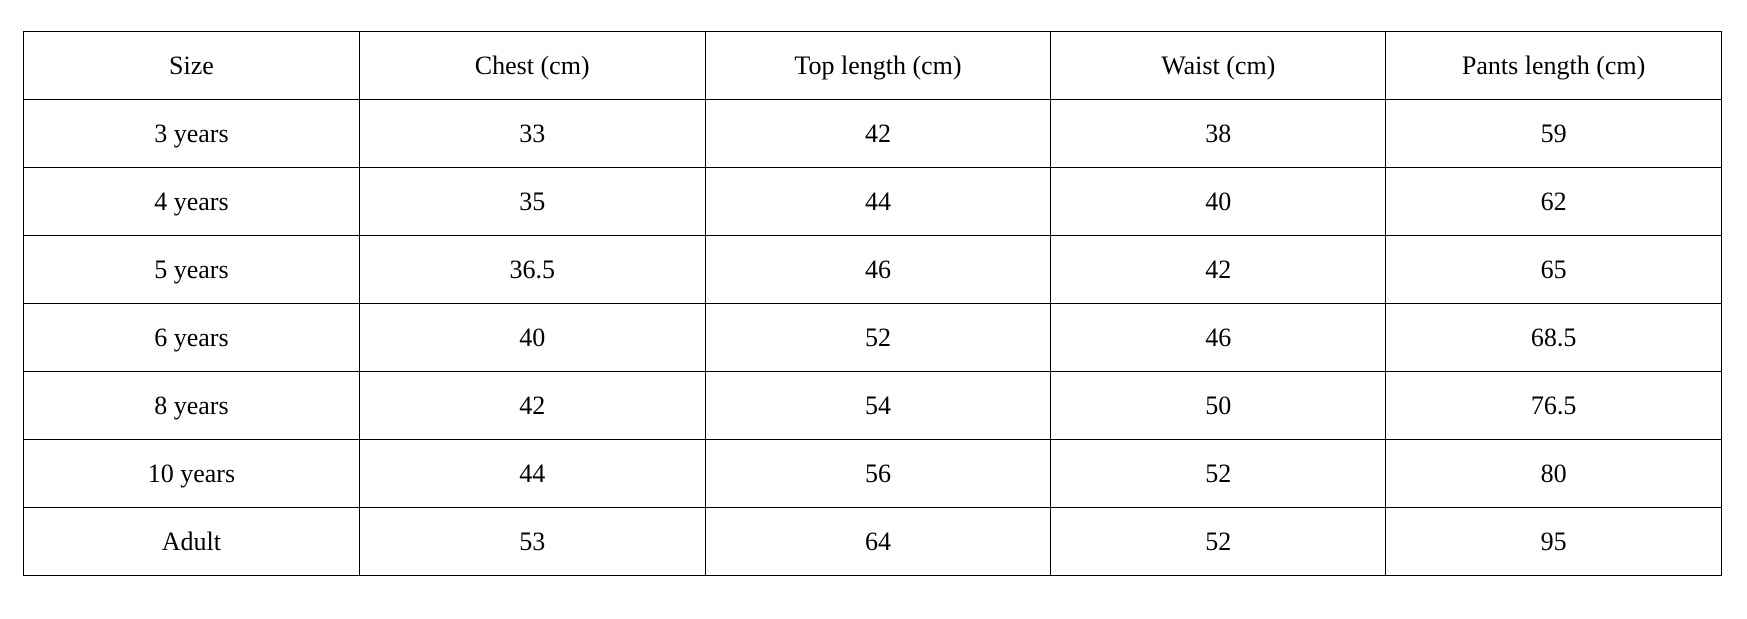 This screenshot has height=619, width=1747. What do you see at coordinates (1553, 269) in the screenshot?
I see `table-cell: 65` at bounding box center [1553, 269].